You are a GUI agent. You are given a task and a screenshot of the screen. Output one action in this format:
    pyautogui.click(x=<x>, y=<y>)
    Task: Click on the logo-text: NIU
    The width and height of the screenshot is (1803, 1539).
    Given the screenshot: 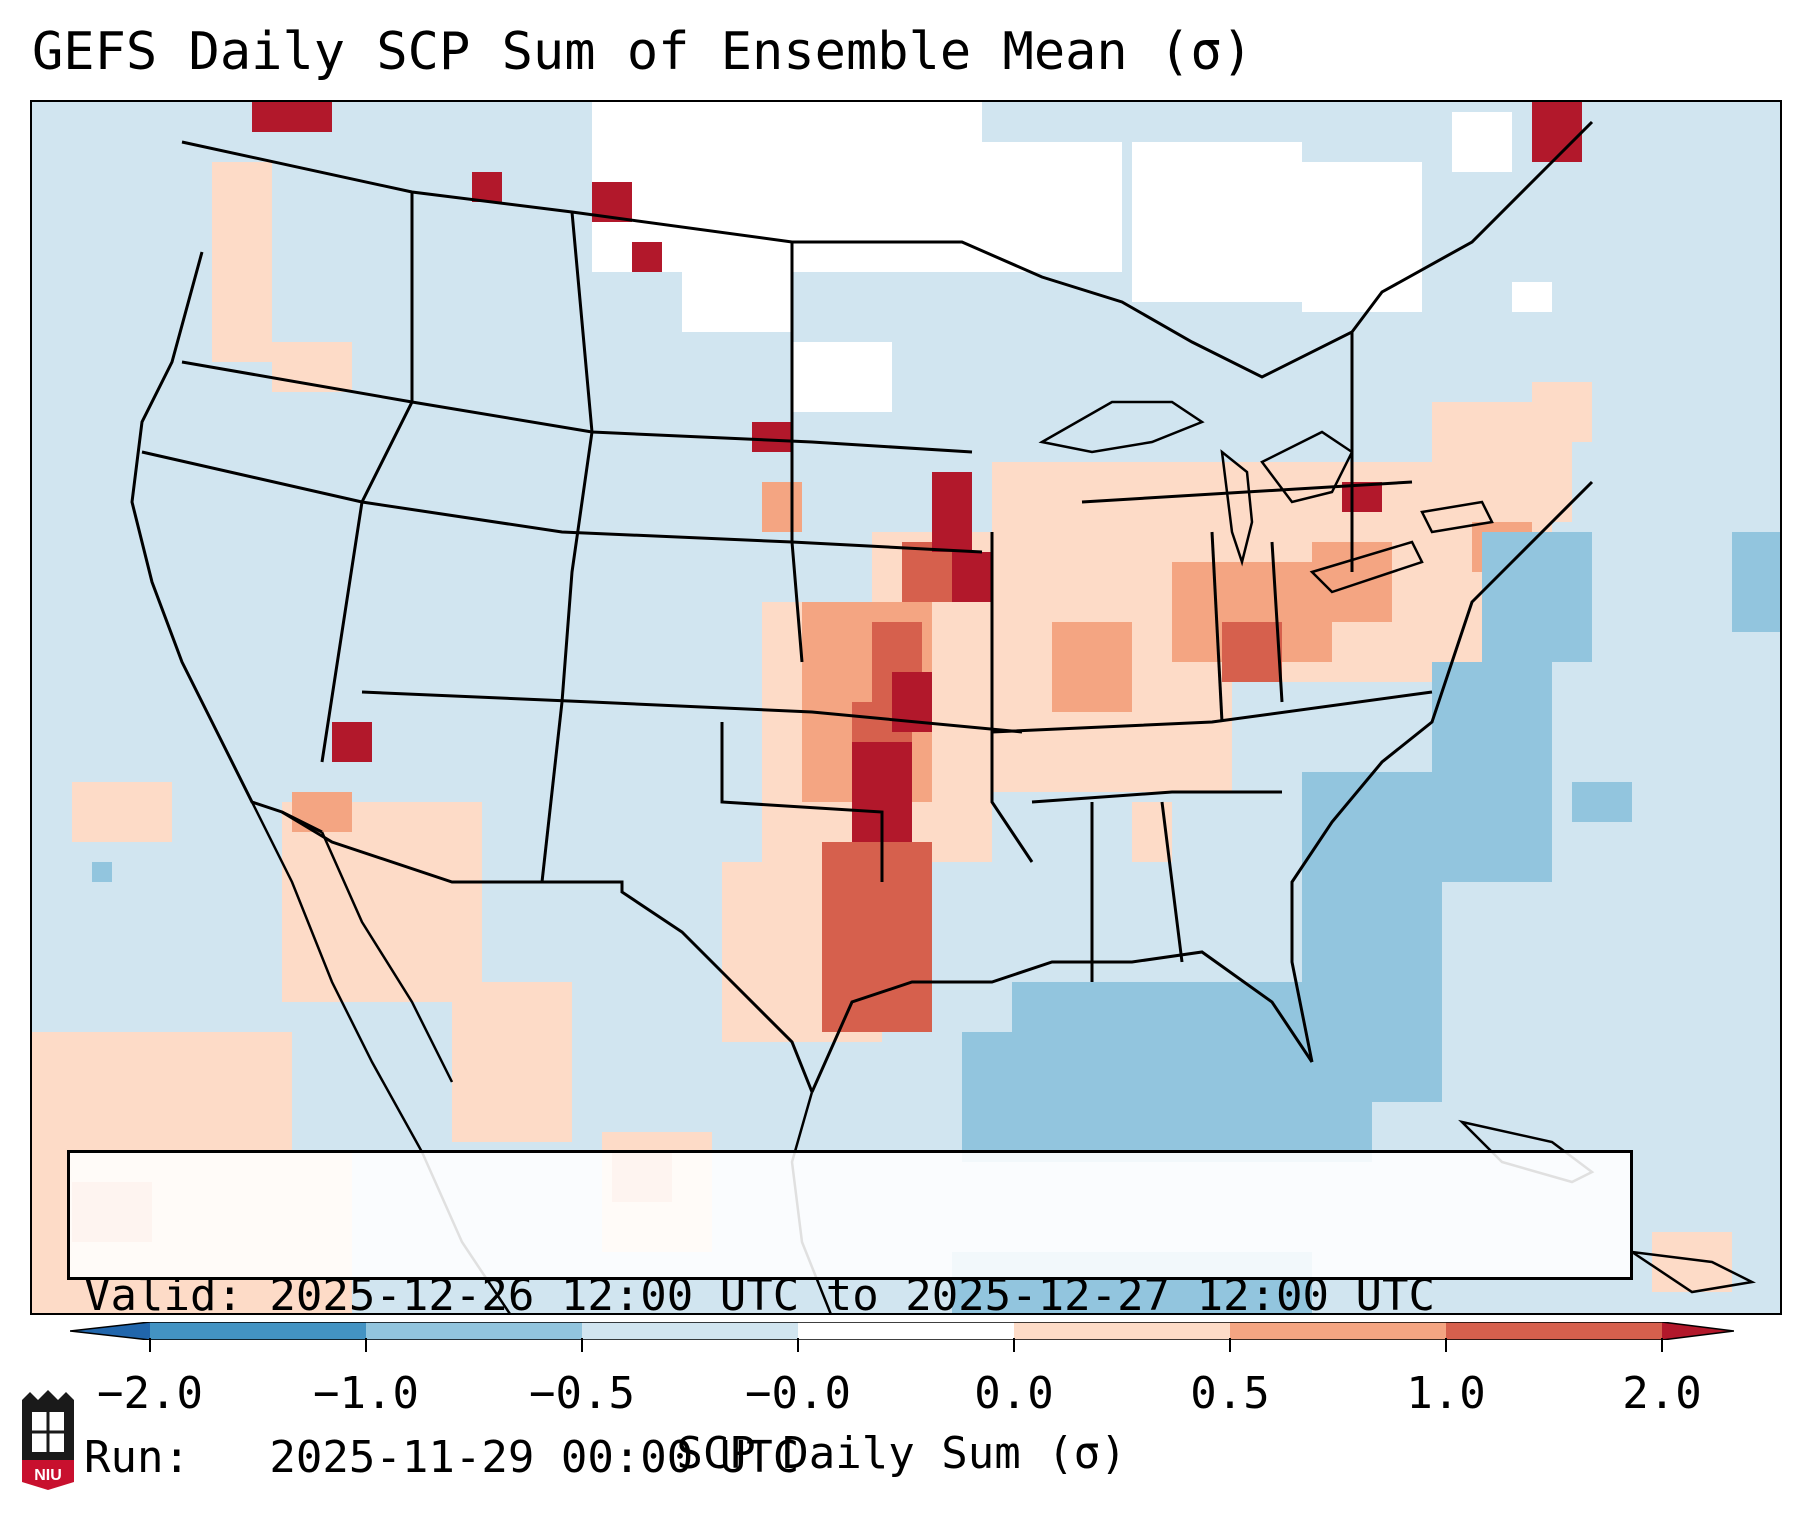 What is the action you would take?
    pyautogui.click(x=48, y=1475)
    